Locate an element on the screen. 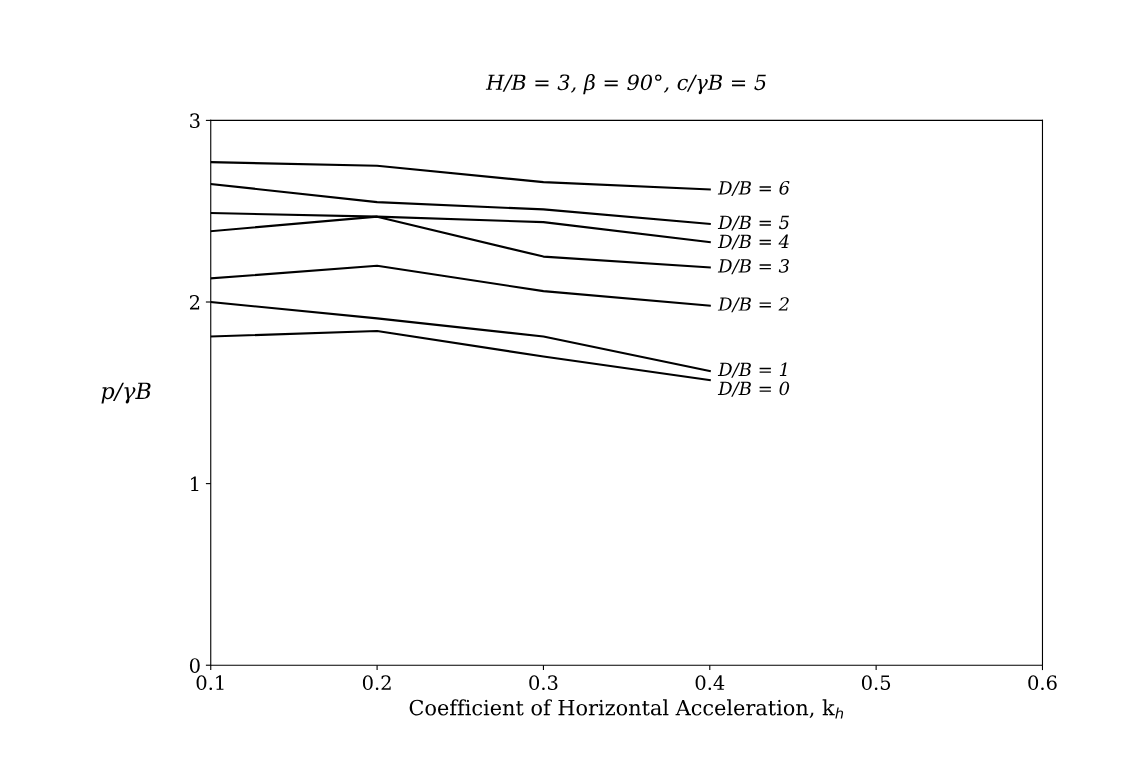 The image size is (1127, 762). chart-title: H/B = 3, β = 90°, c/γB = 5 is located at coordinates (625, 84).